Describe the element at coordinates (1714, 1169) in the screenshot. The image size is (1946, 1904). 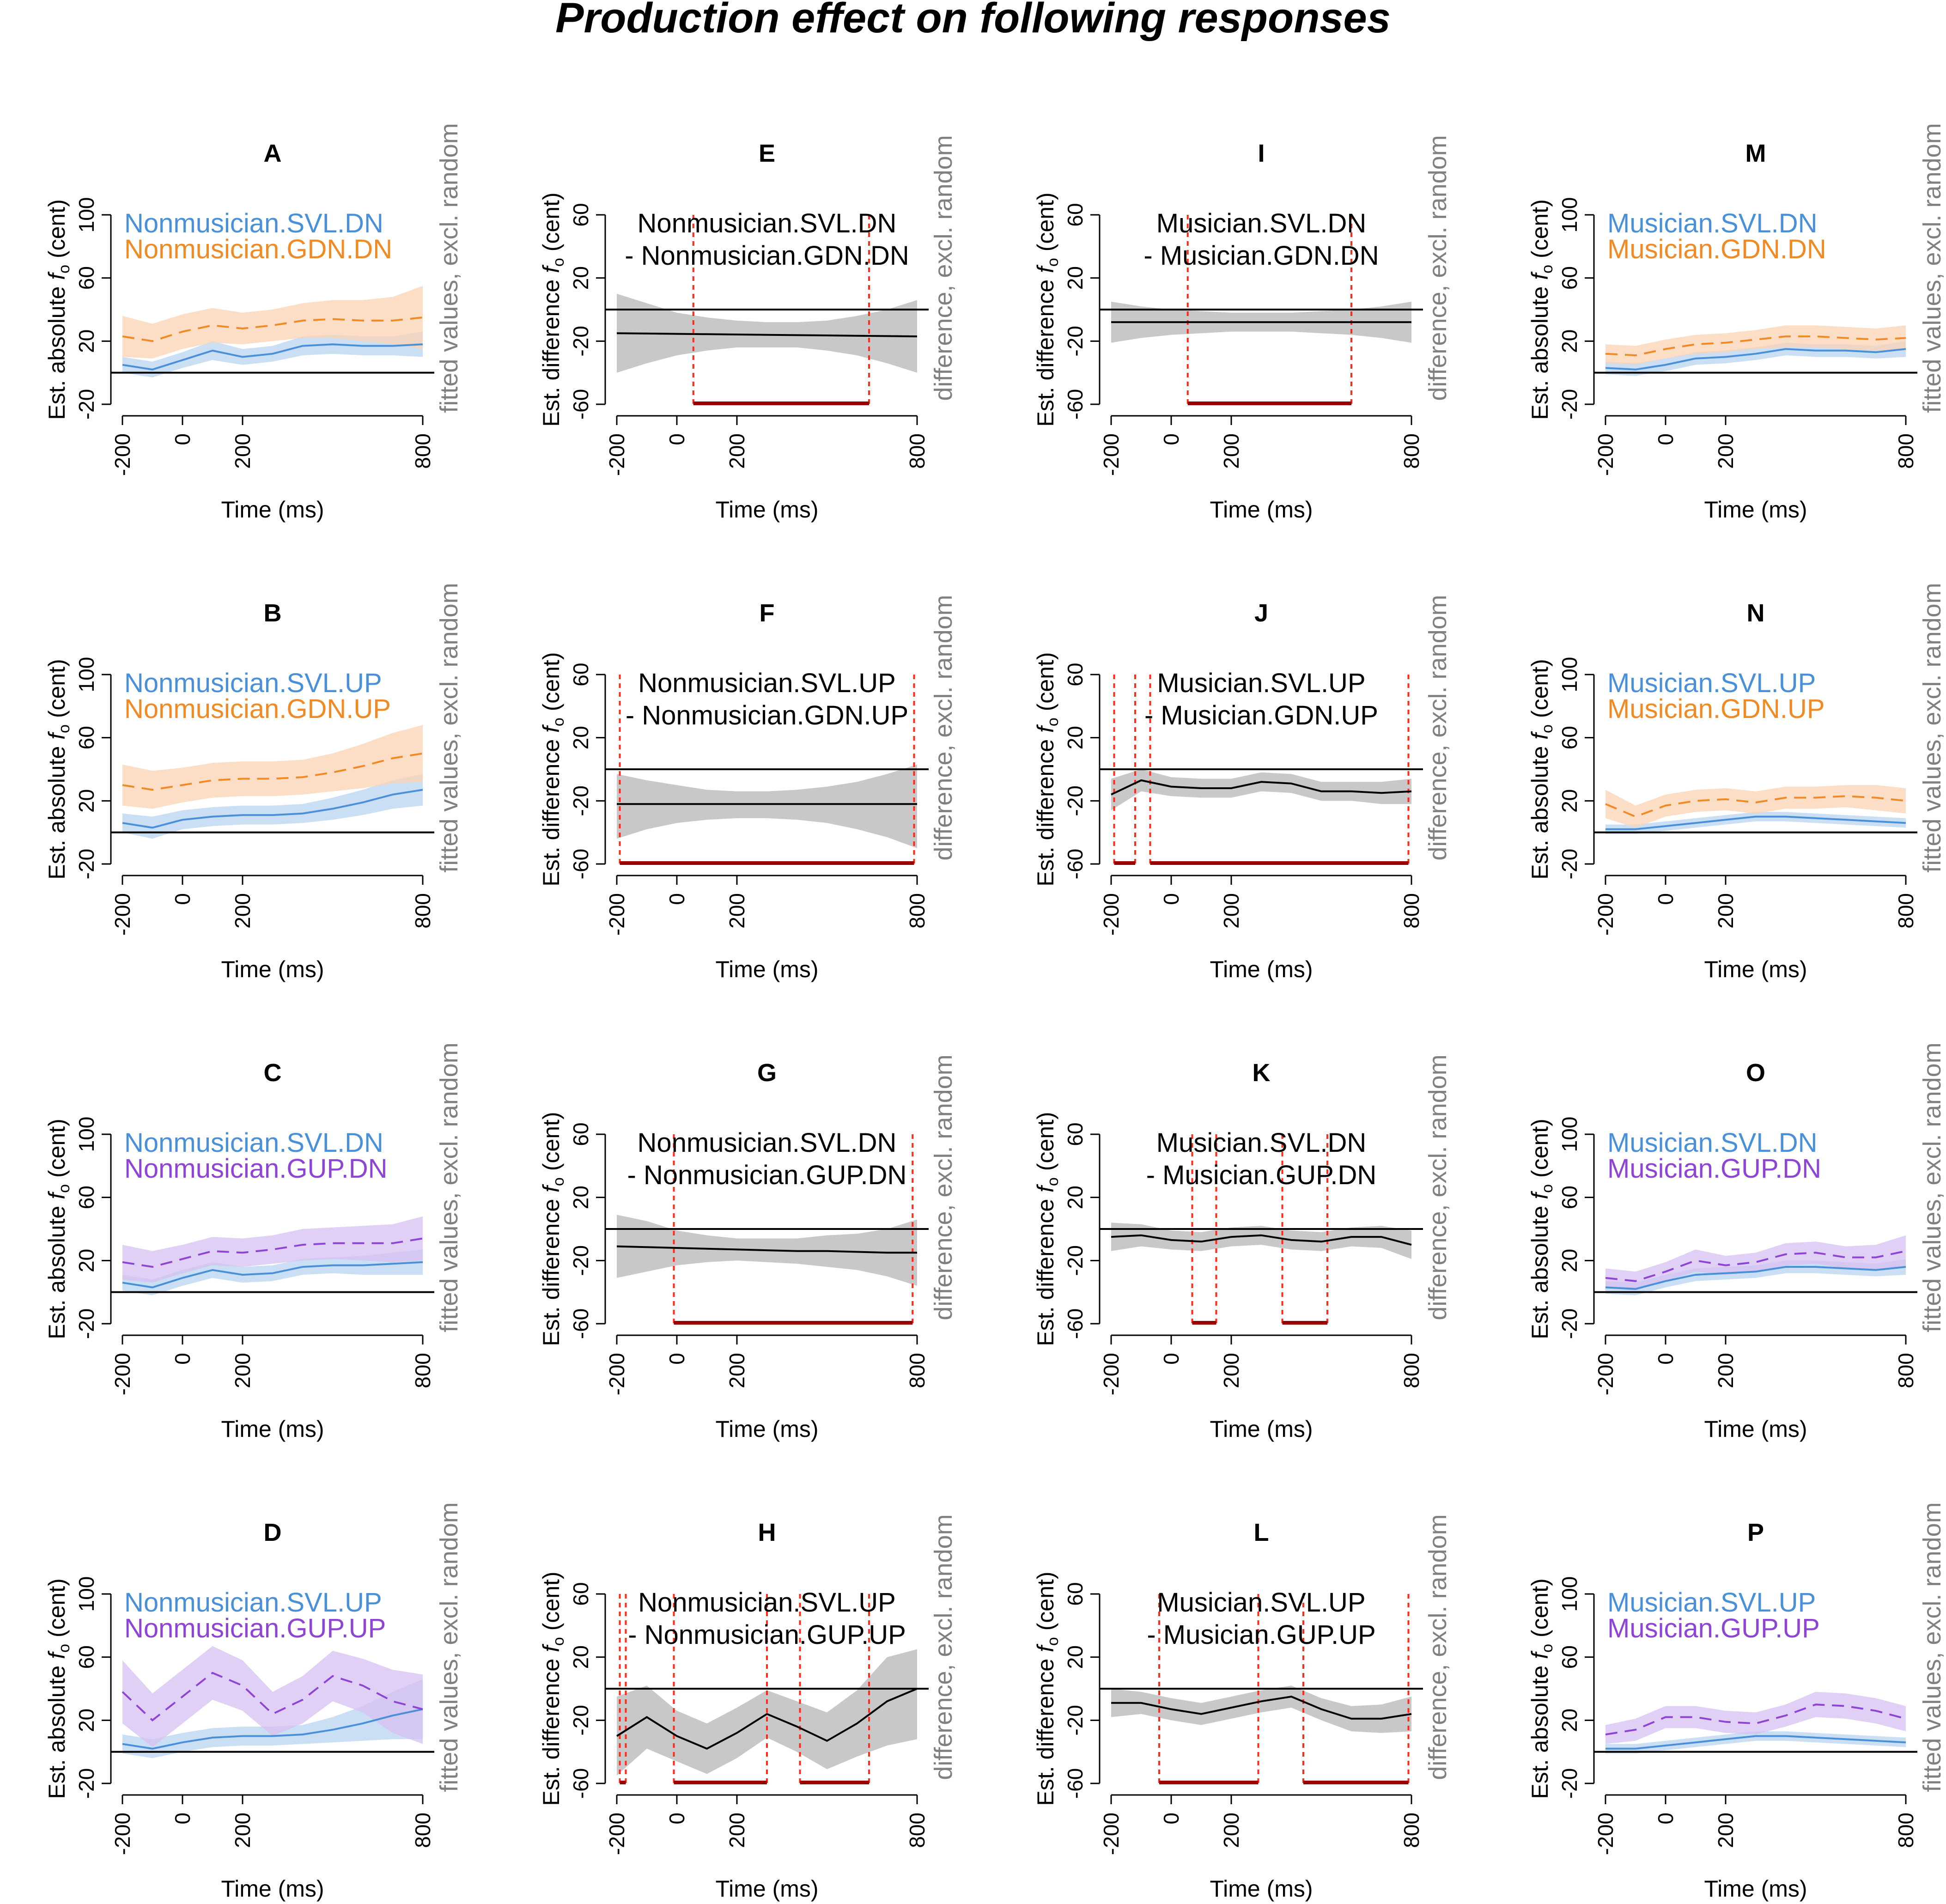
I see `legend-entry: Musician.GUP.DN` at that location.